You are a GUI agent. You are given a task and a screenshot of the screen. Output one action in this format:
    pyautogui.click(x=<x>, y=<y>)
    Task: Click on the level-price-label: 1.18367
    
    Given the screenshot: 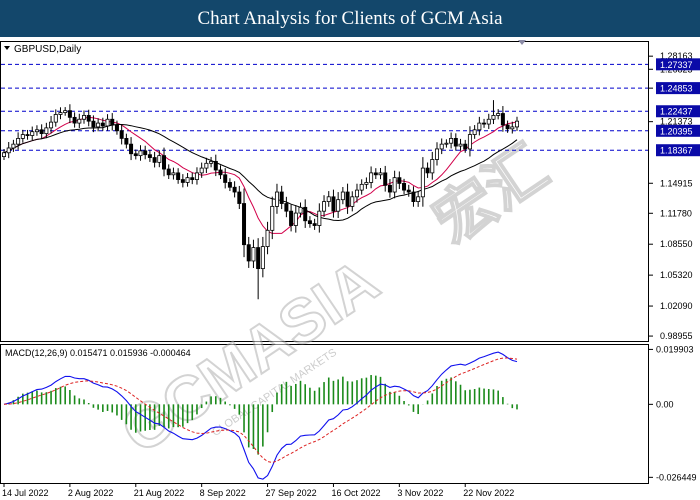 What is the action you would take?
    pyautogui.click(x=676, y=151)
    